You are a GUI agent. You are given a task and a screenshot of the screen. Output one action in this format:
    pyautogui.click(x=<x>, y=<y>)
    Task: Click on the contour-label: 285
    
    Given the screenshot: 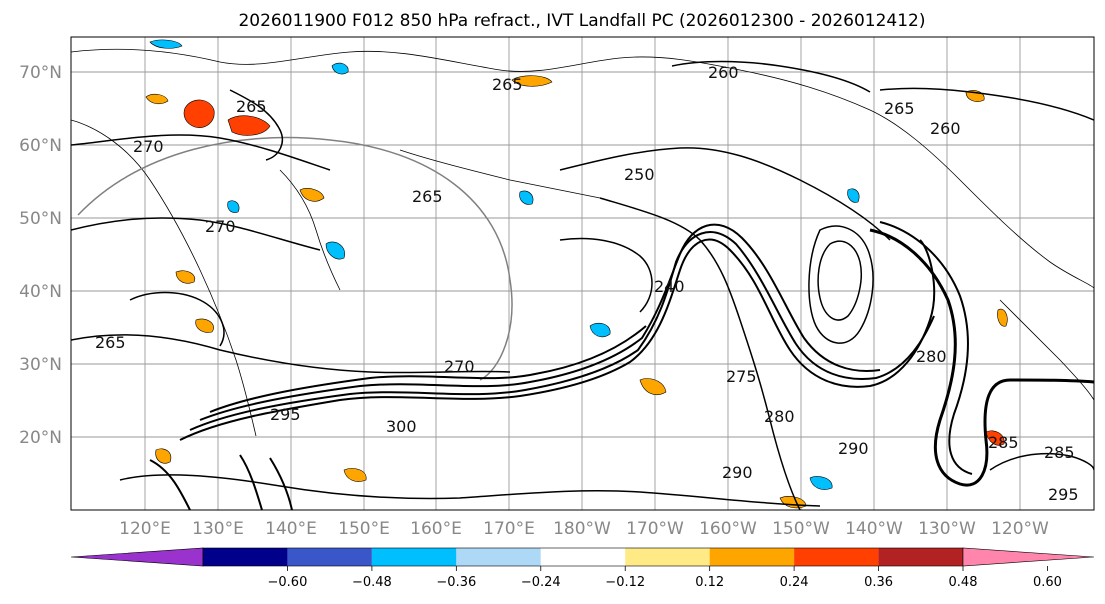 What is the action you would take?
    pyautogui.click(x=1003, y=442)
    